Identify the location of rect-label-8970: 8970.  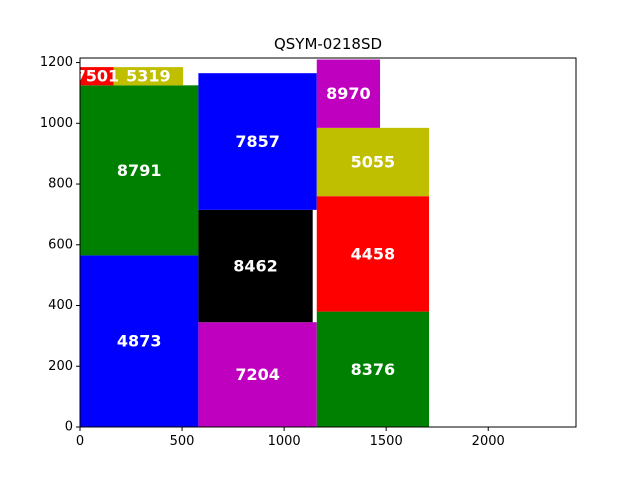
(348, 93).